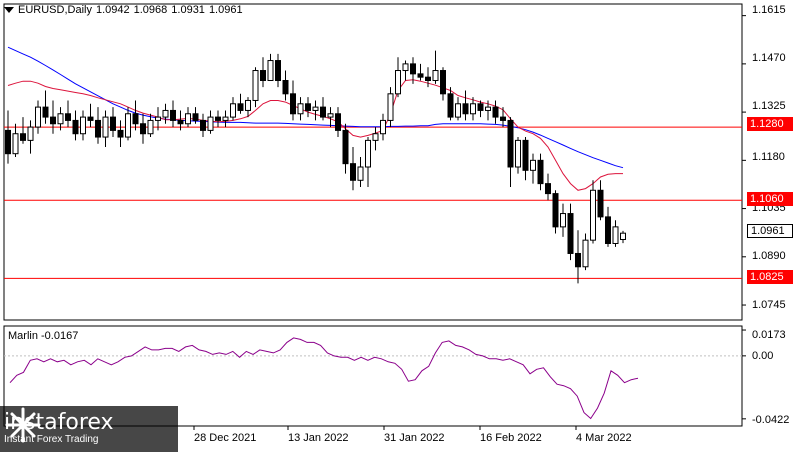 The height and width of the screenshot is (452, 799). Describe the element at coordinates (150, 10) in the screenshot. I see `high-value: 1.0968` at that location.